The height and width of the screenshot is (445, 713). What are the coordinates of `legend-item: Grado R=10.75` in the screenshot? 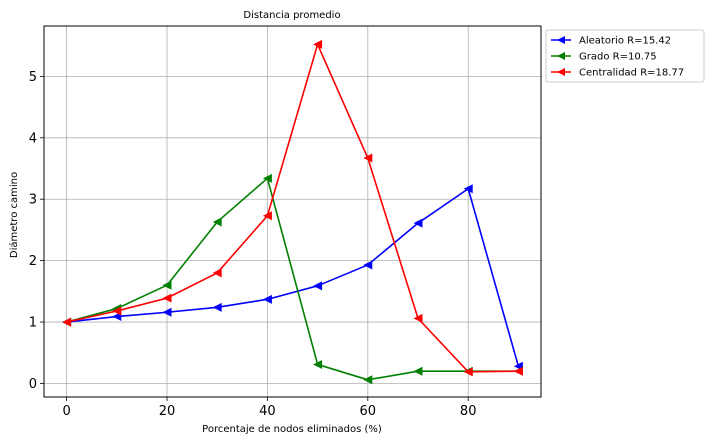 It's located at (604, 57).